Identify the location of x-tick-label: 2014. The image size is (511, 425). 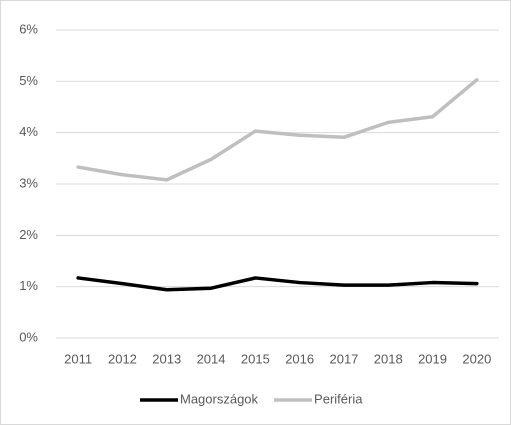
(211, 358).